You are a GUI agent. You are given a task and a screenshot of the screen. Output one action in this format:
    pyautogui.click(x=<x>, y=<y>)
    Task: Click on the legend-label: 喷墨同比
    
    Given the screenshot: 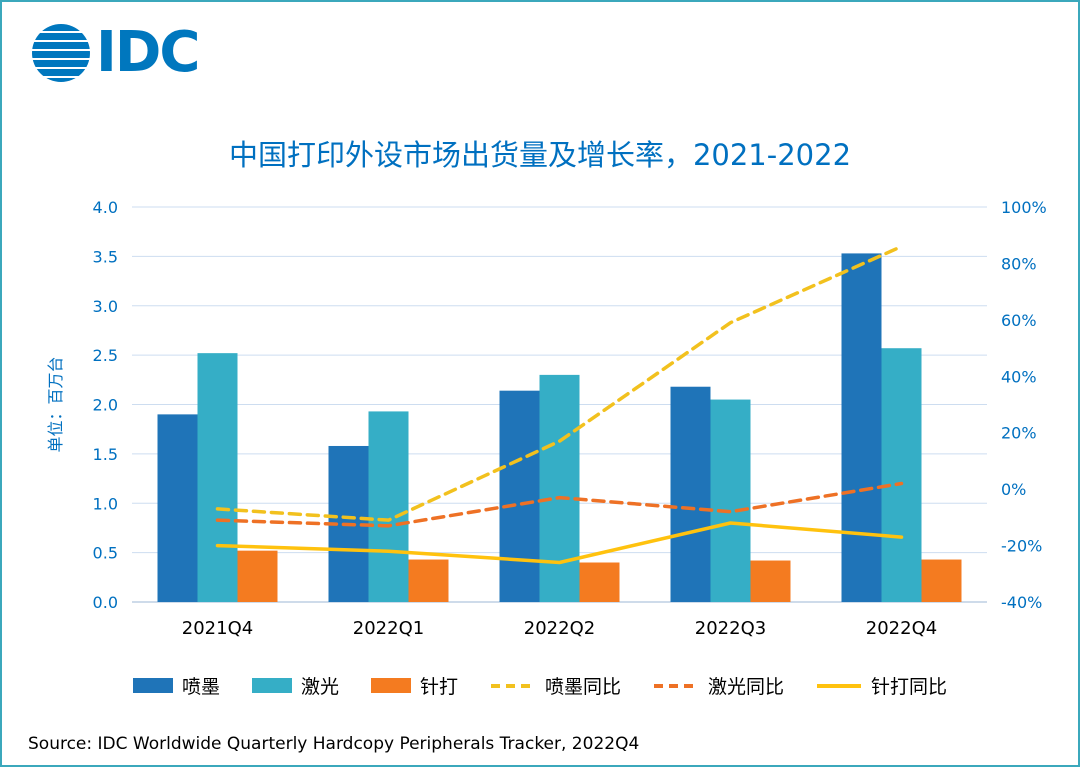 What is the action you would take?
    pyautogui.click(x=583, y=687)
    